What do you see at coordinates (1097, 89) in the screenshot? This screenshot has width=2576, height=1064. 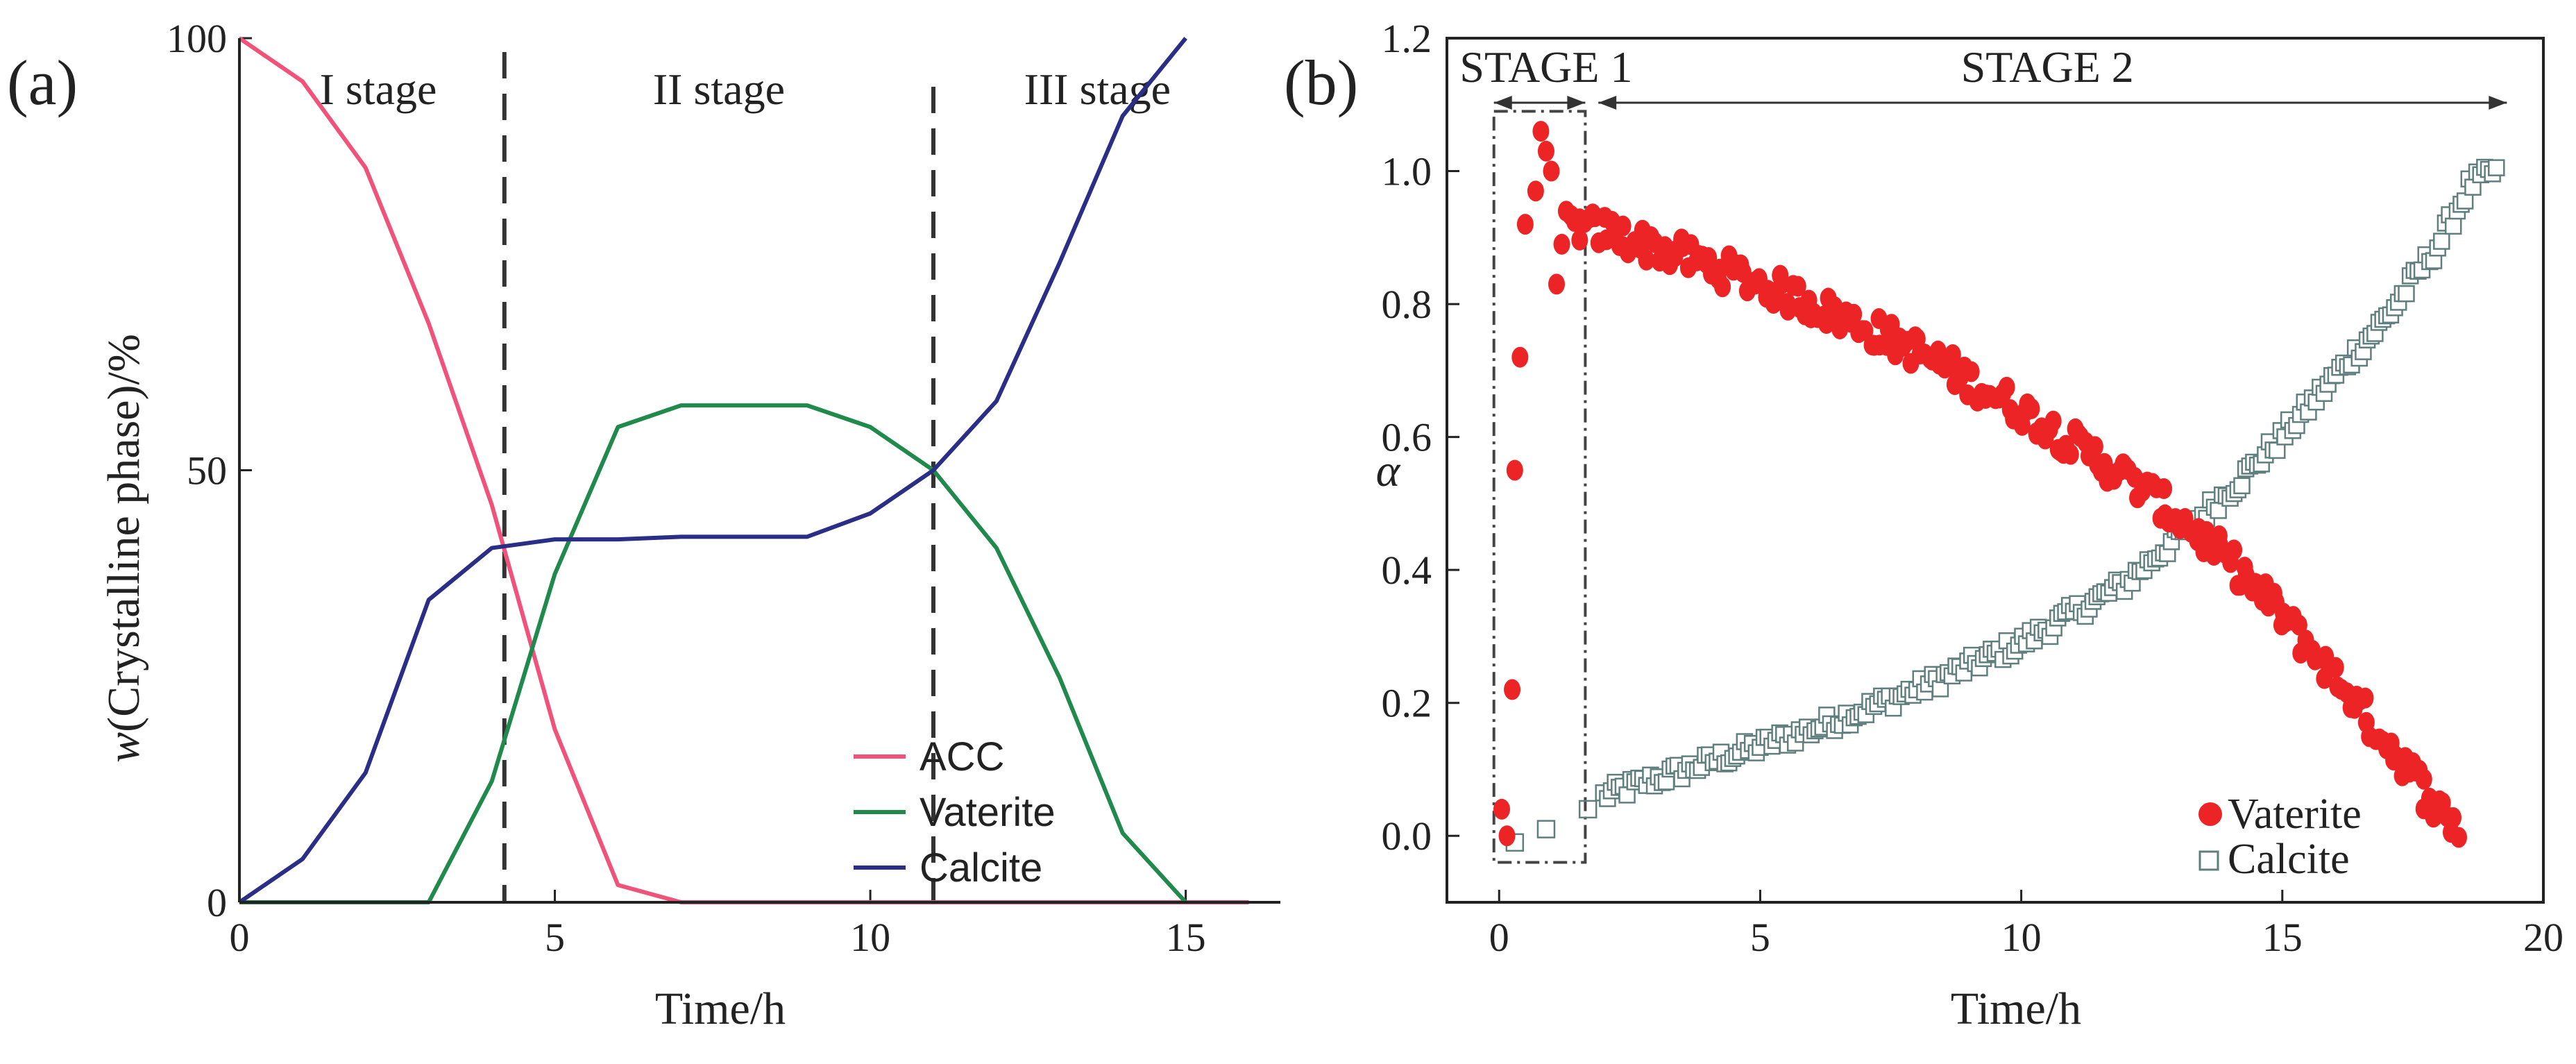 I see `stage-label-3: III stage` at bounding box center [1097, 89].